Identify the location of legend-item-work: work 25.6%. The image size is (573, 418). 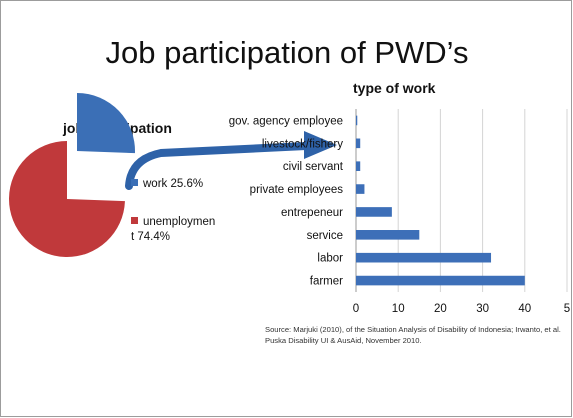
(167, 184).